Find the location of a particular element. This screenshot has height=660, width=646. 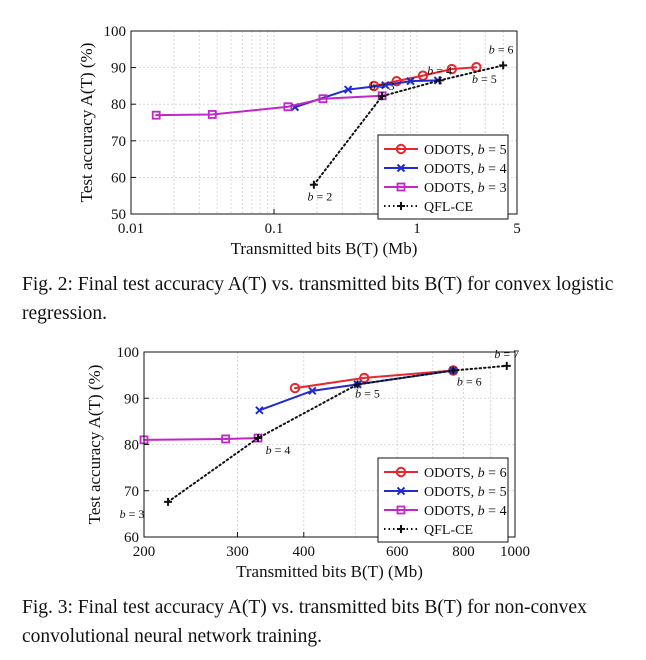

x-tick-label: 300 is located at coordinates (237, 552).